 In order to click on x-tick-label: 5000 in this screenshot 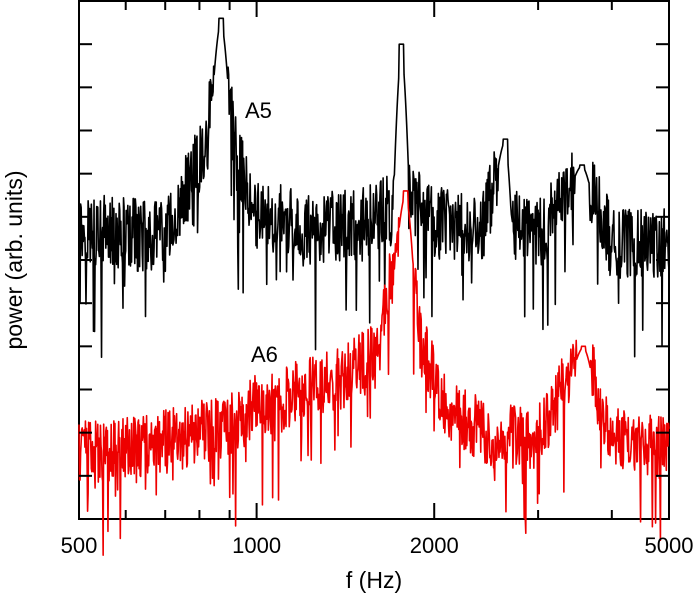, I will do `click(669, 545)`.